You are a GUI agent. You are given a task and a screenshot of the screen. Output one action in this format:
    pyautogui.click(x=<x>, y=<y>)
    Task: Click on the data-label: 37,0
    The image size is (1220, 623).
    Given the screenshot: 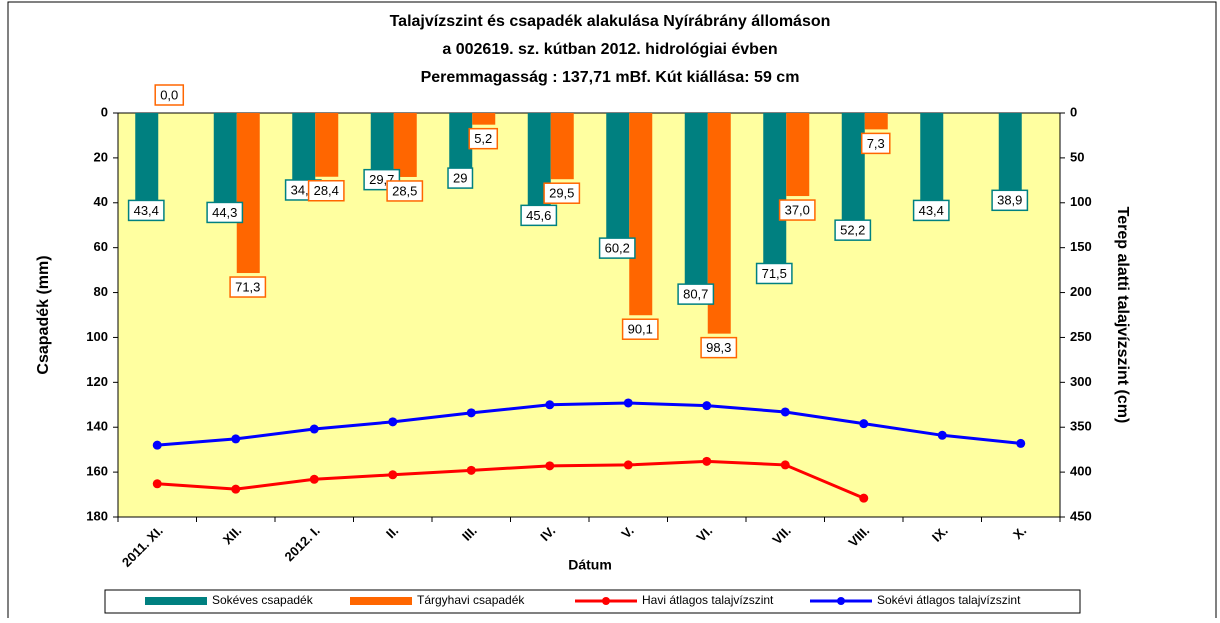 What is the action you would take?
    pyautogui.click(x=797, y=209)
    